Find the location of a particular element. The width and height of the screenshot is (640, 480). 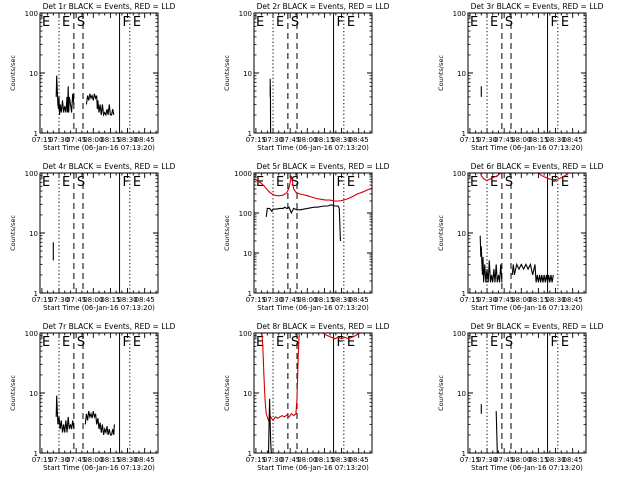

chart-title: Det 3r BLACK = Events, RED = LLD is located at coordinates (537, 6).